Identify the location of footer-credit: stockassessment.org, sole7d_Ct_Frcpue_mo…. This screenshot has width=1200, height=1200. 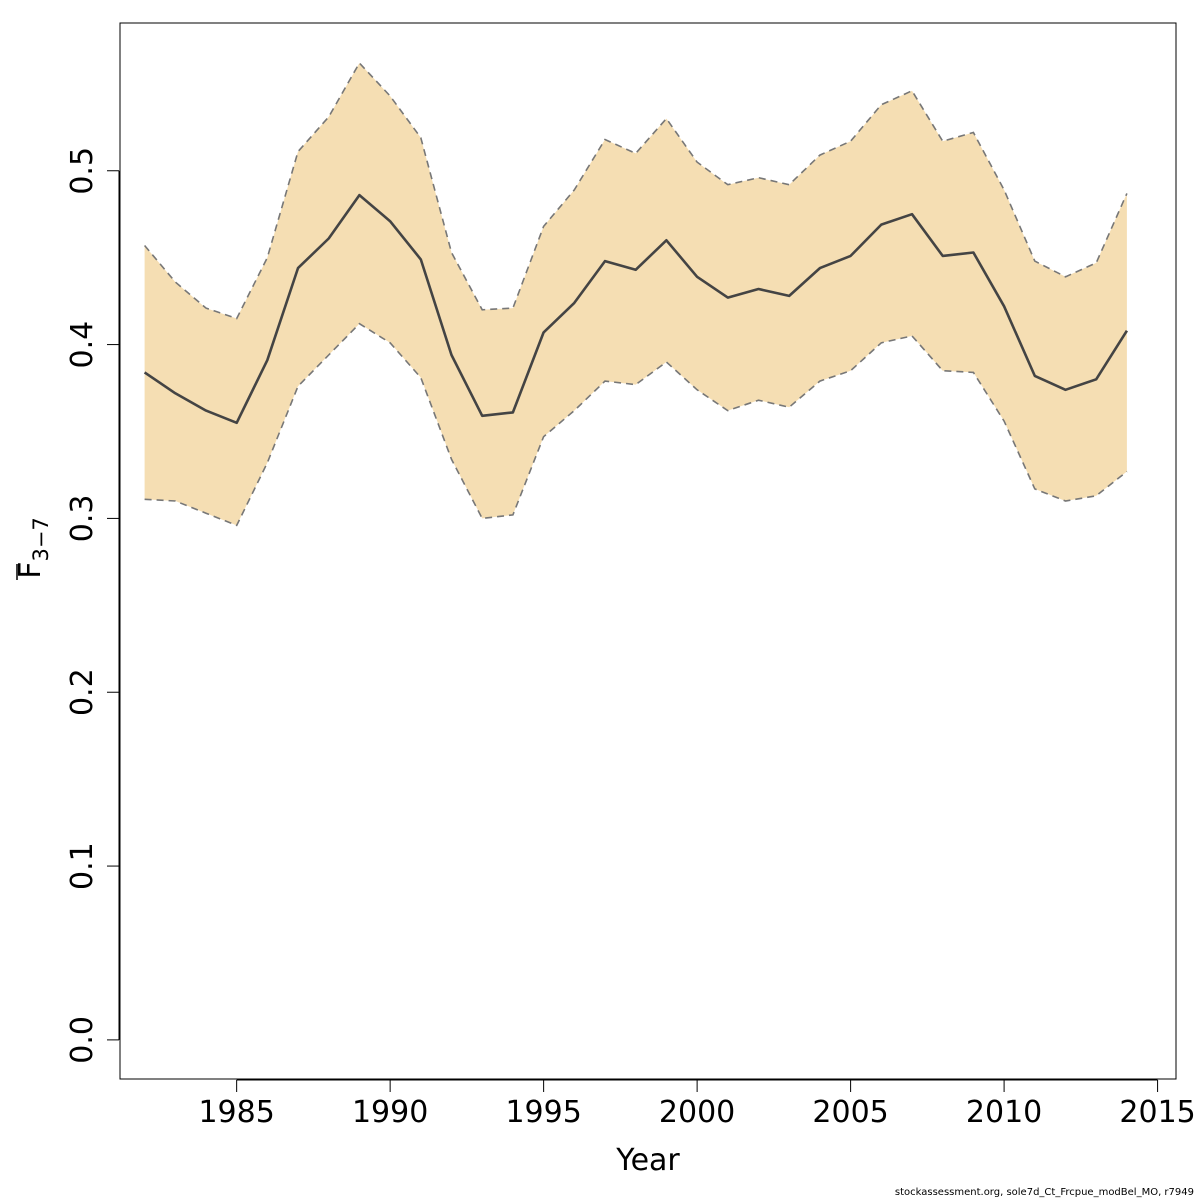
(1044, 1192).